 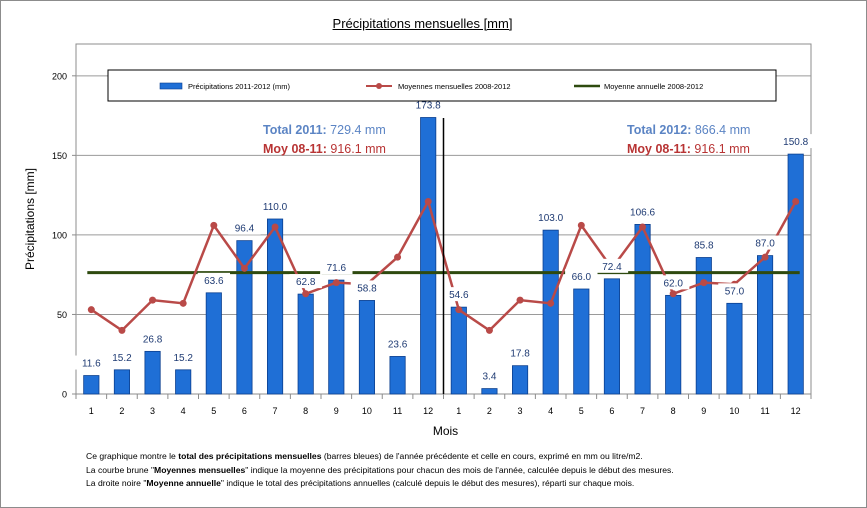 I want to click on data-label: 103.0, so click(x=550, y=218).